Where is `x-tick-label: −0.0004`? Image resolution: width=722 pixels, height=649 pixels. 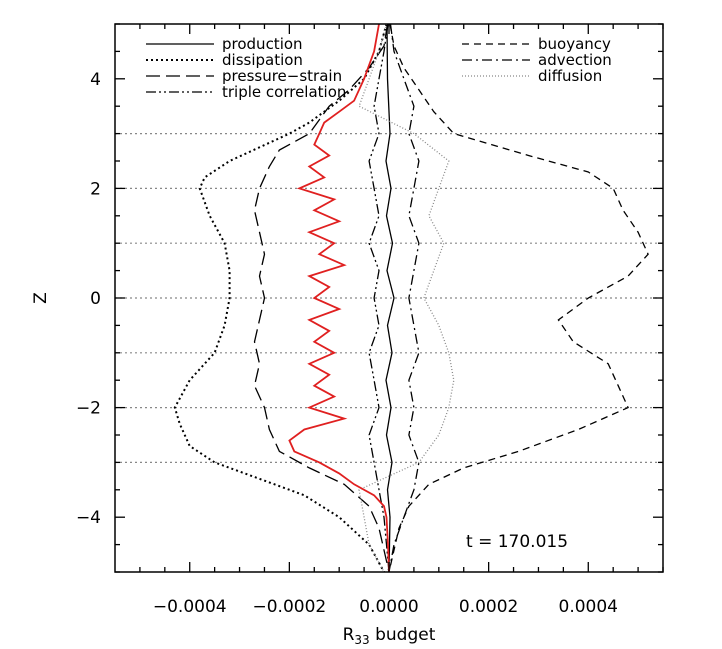 x-tick-label: −0.0004 is located at coordinates (190, 607).